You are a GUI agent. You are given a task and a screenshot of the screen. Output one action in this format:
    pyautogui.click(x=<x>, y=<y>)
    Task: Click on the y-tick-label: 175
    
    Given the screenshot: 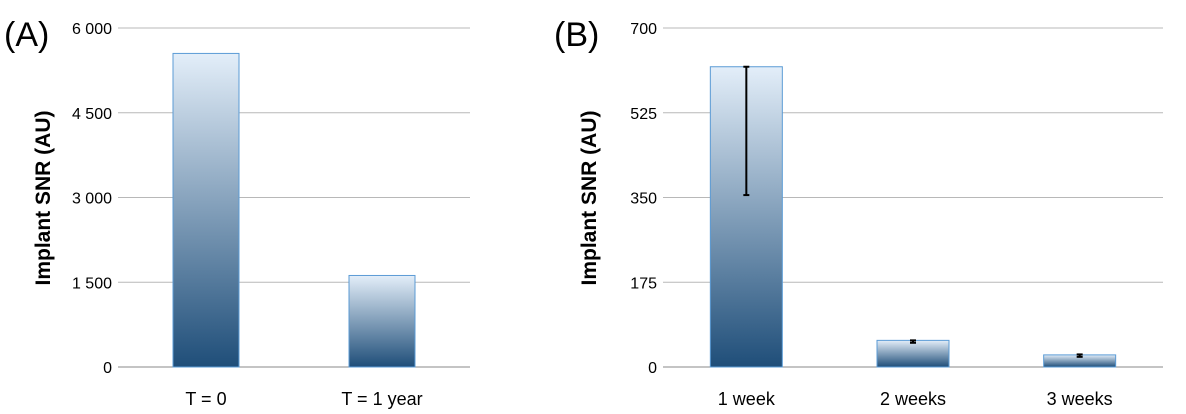 What is the action you would take?
    pyautogui.click(x=643, y=283)
    